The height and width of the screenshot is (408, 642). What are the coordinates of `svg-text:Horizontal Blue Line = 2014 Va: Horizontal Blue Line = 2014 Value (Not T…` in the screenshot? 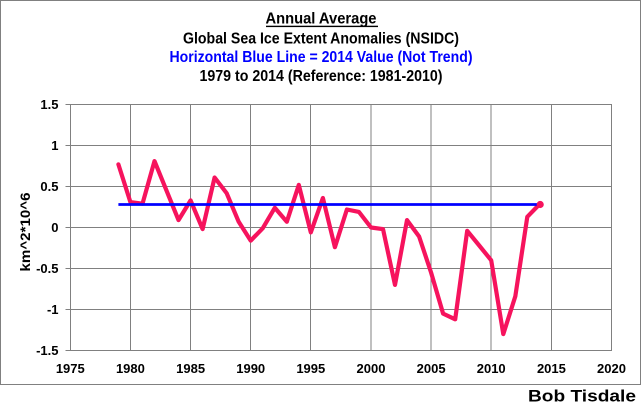 It's located at (321, 57).